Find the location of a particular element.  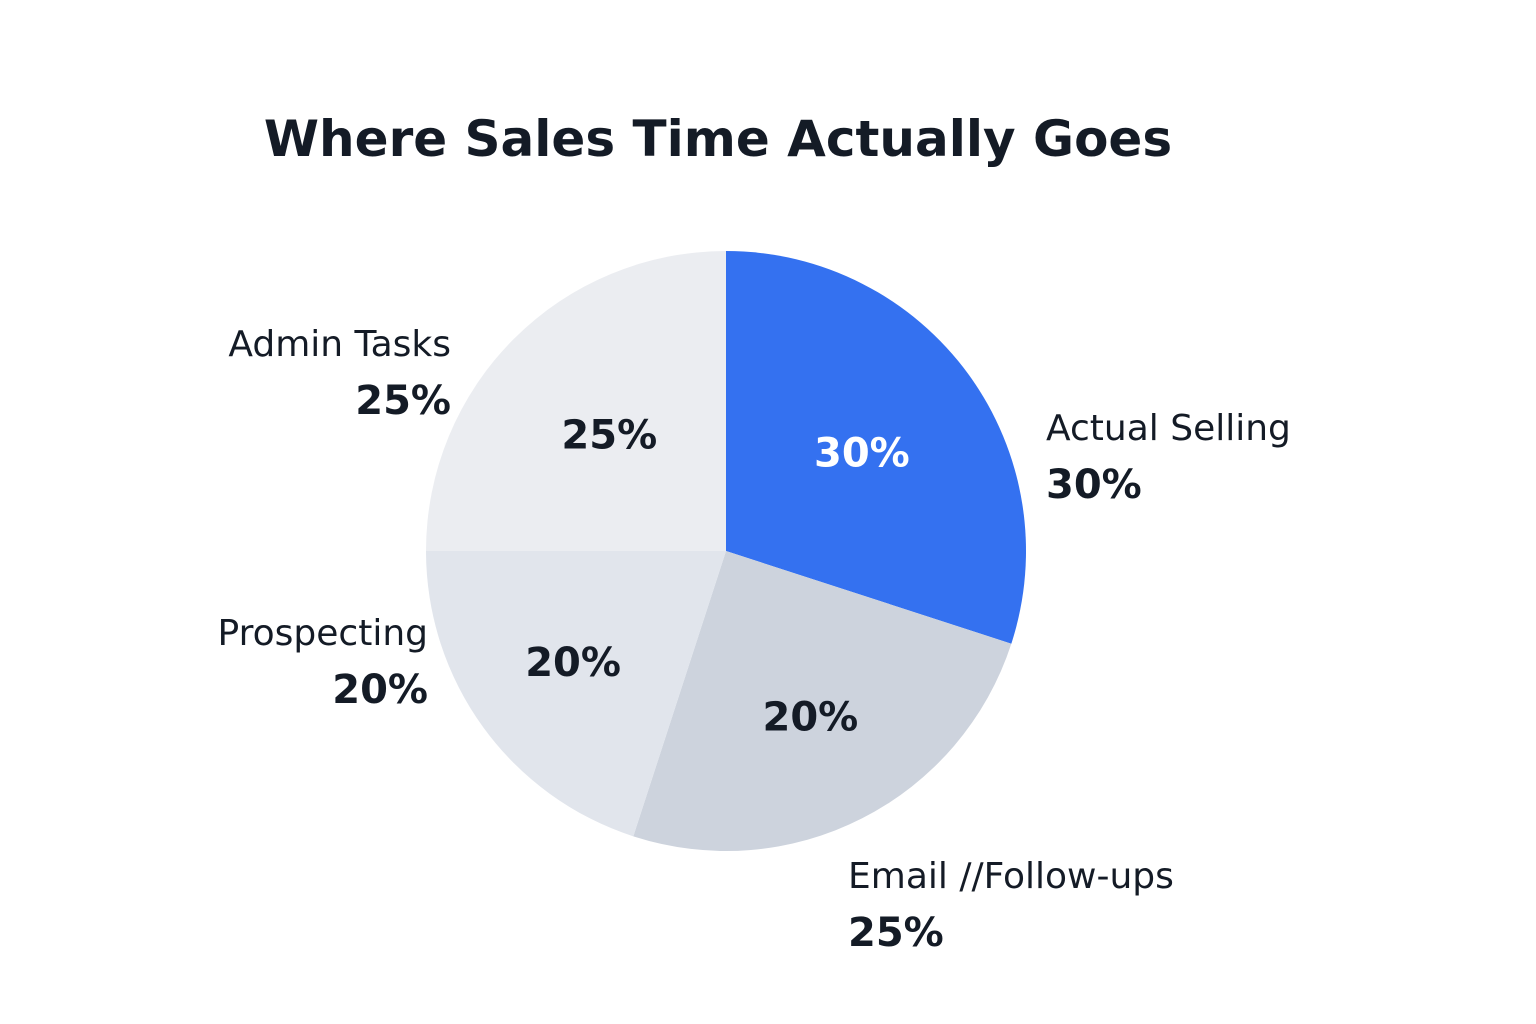

pie-slice-labels: 30% 20% 20% 25% is located at coordinates (717, 576).